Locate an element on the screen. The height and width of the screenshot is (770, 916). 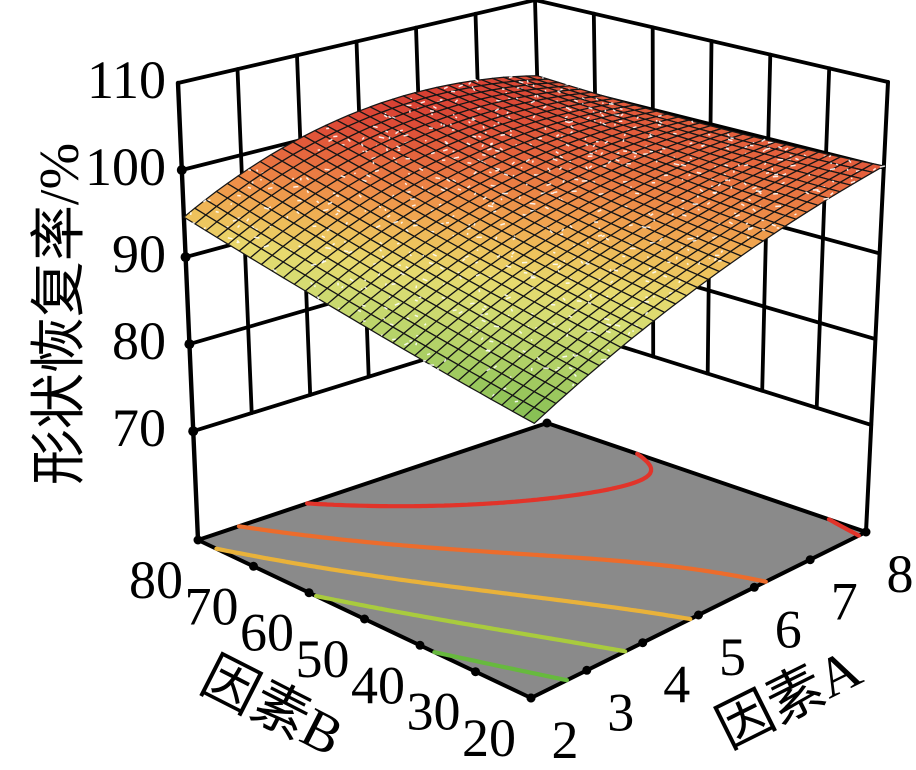
x-tick-label: 8 is located at coordinates (900, 574).